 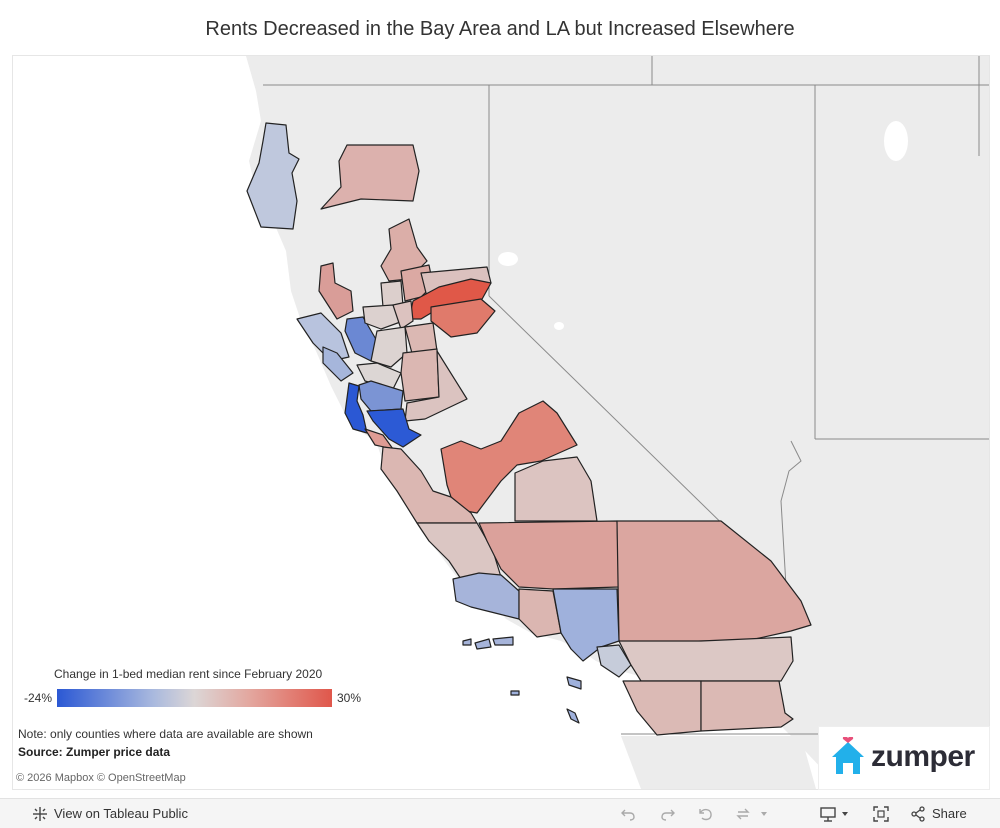 I want to click on legend-min-label: -24%, so click(x=38, y=698).